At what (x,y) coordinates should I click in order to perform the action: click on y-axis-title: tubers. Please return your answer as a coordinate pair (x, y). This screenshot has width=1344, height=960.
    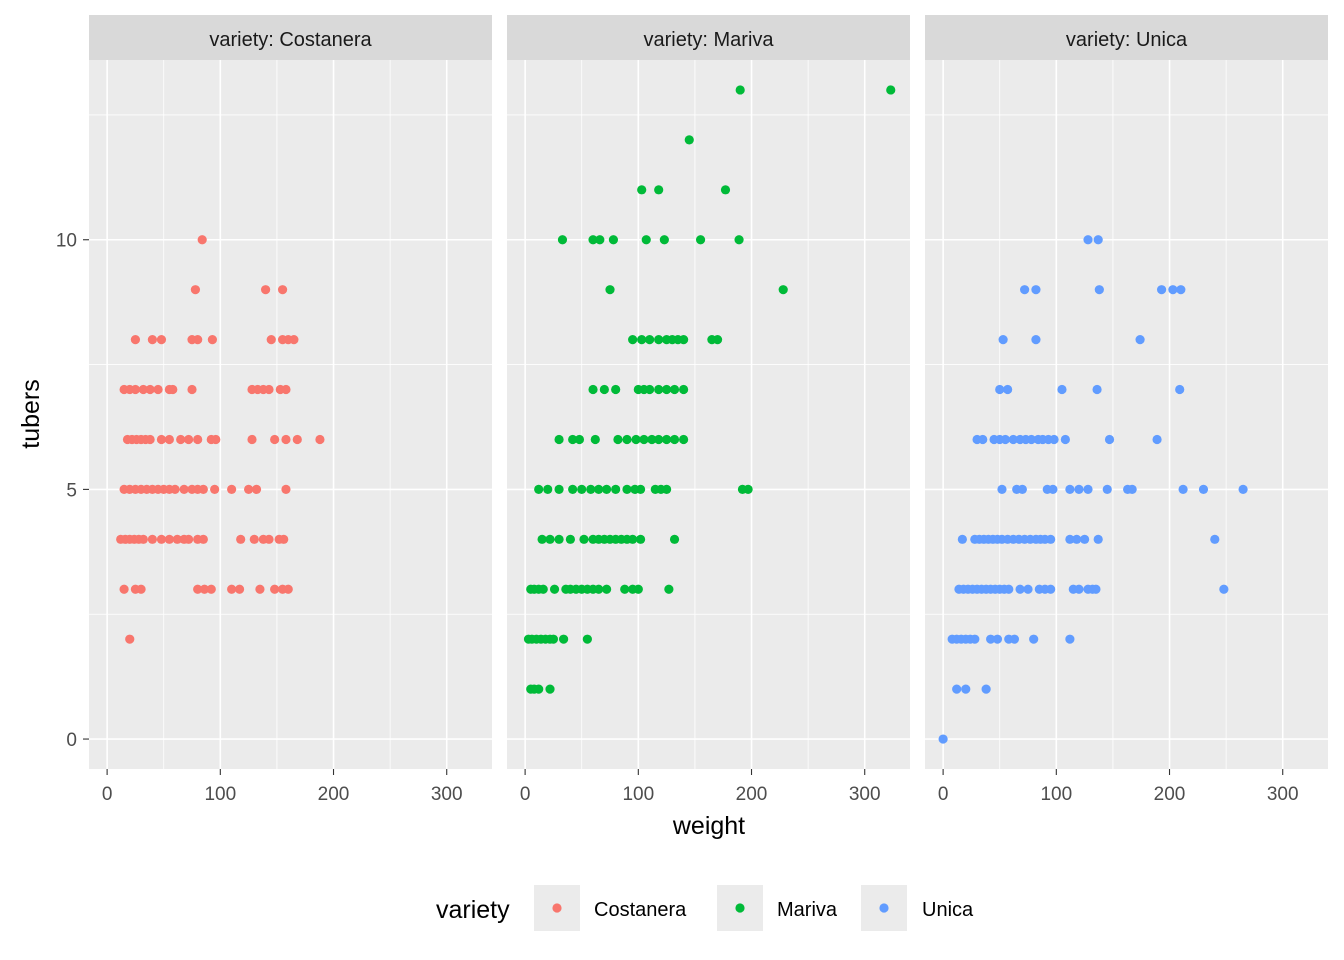
    Looking at the image, I should click on (31, 413).